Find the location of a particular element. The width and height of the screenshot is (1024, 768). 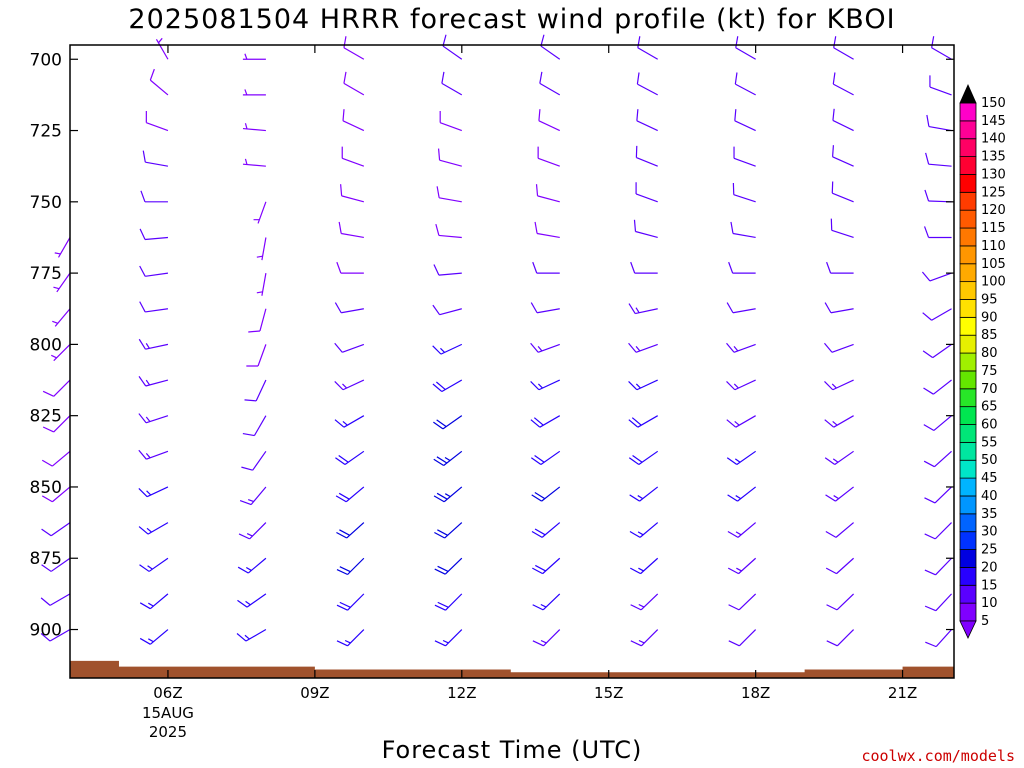

colorbar-label: 95 is located at coordinates (989, 299).